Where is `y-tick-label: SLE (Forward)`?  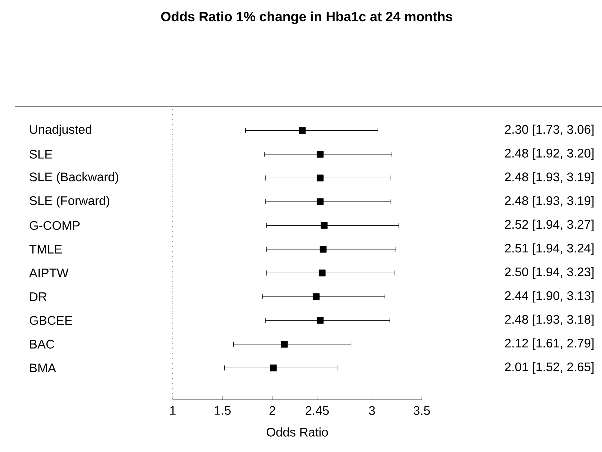
y-tick-label: SLE (Forward) is located at coordinates (70, 202).